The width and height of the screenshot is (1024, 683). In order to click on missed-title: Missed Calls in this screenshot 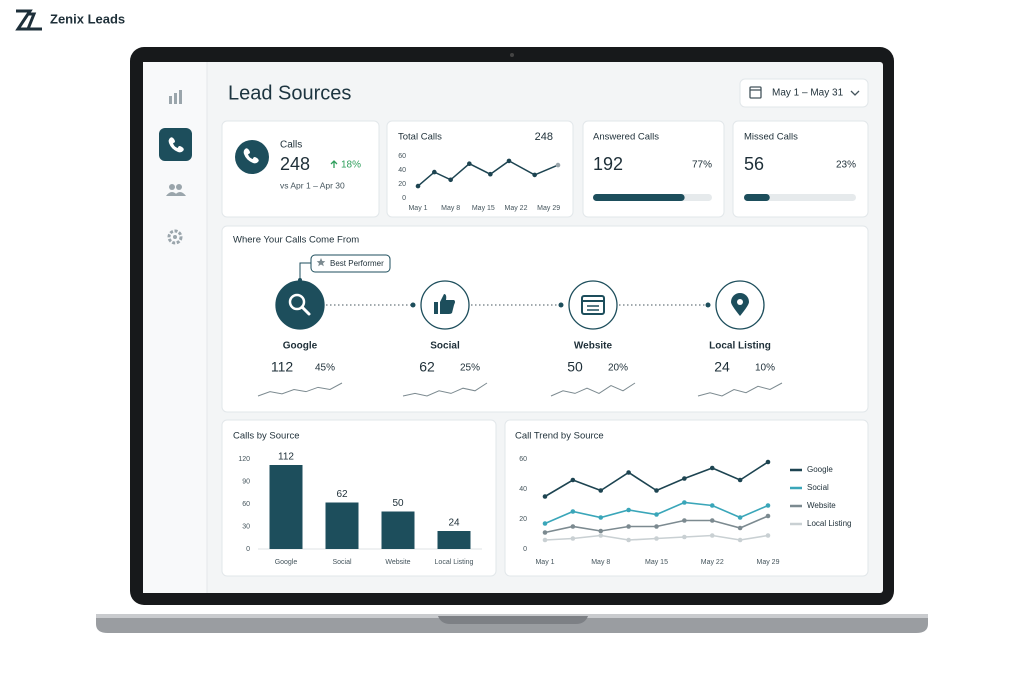, I will do `click(771, 137)`.